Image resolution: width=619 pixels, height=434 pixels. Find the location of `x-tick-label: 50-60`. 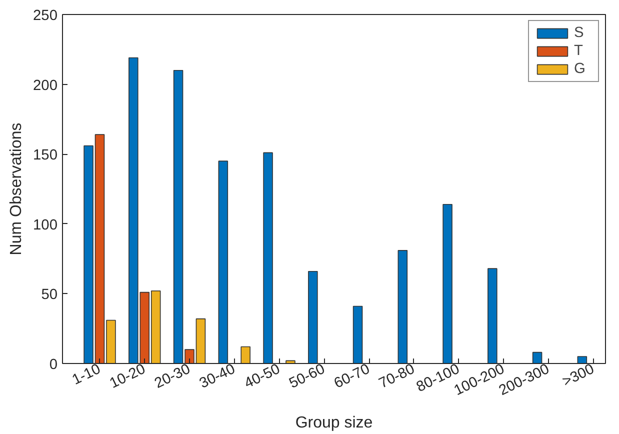

x-tick-label: 50-60 is located at coordinates (307, 376).